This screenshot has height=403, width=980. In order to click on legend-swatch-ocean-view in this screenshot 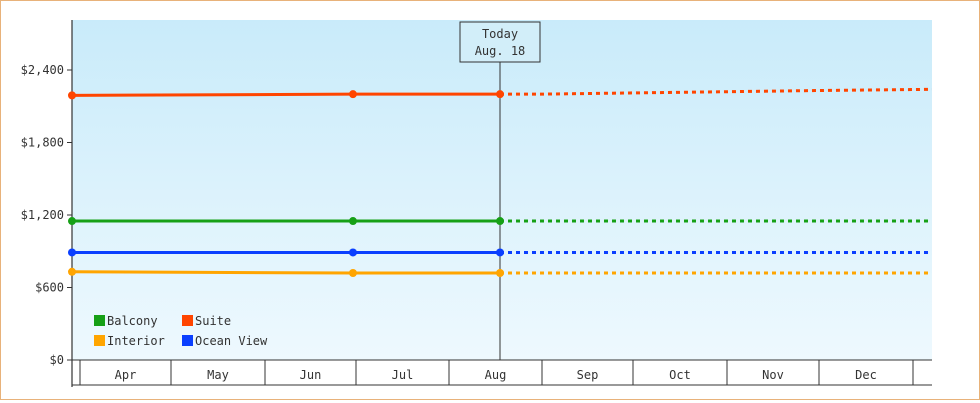, I will do `click(187, 340)`.